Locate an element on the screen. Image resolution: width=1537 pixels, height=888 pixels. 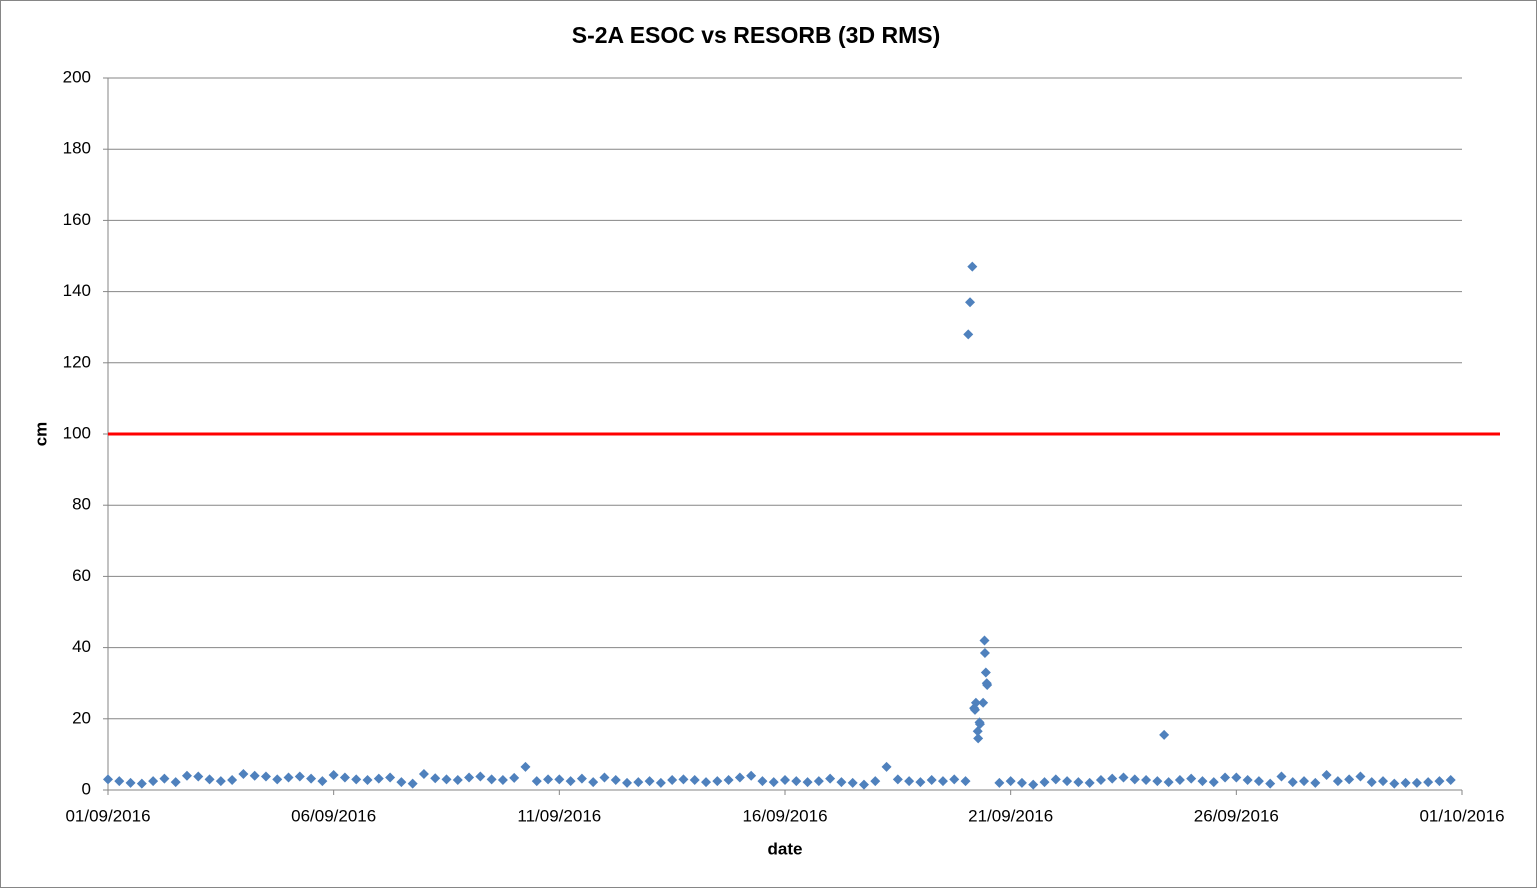
x-tick-label: 16/09/2016 is located at coordinates (784, 815).